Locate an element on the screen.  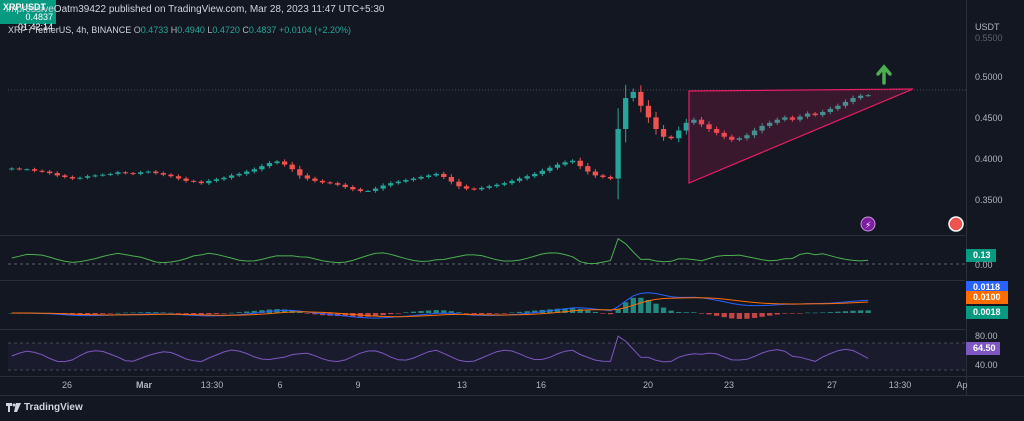
high-label: H is located at coordinates (174, 30).